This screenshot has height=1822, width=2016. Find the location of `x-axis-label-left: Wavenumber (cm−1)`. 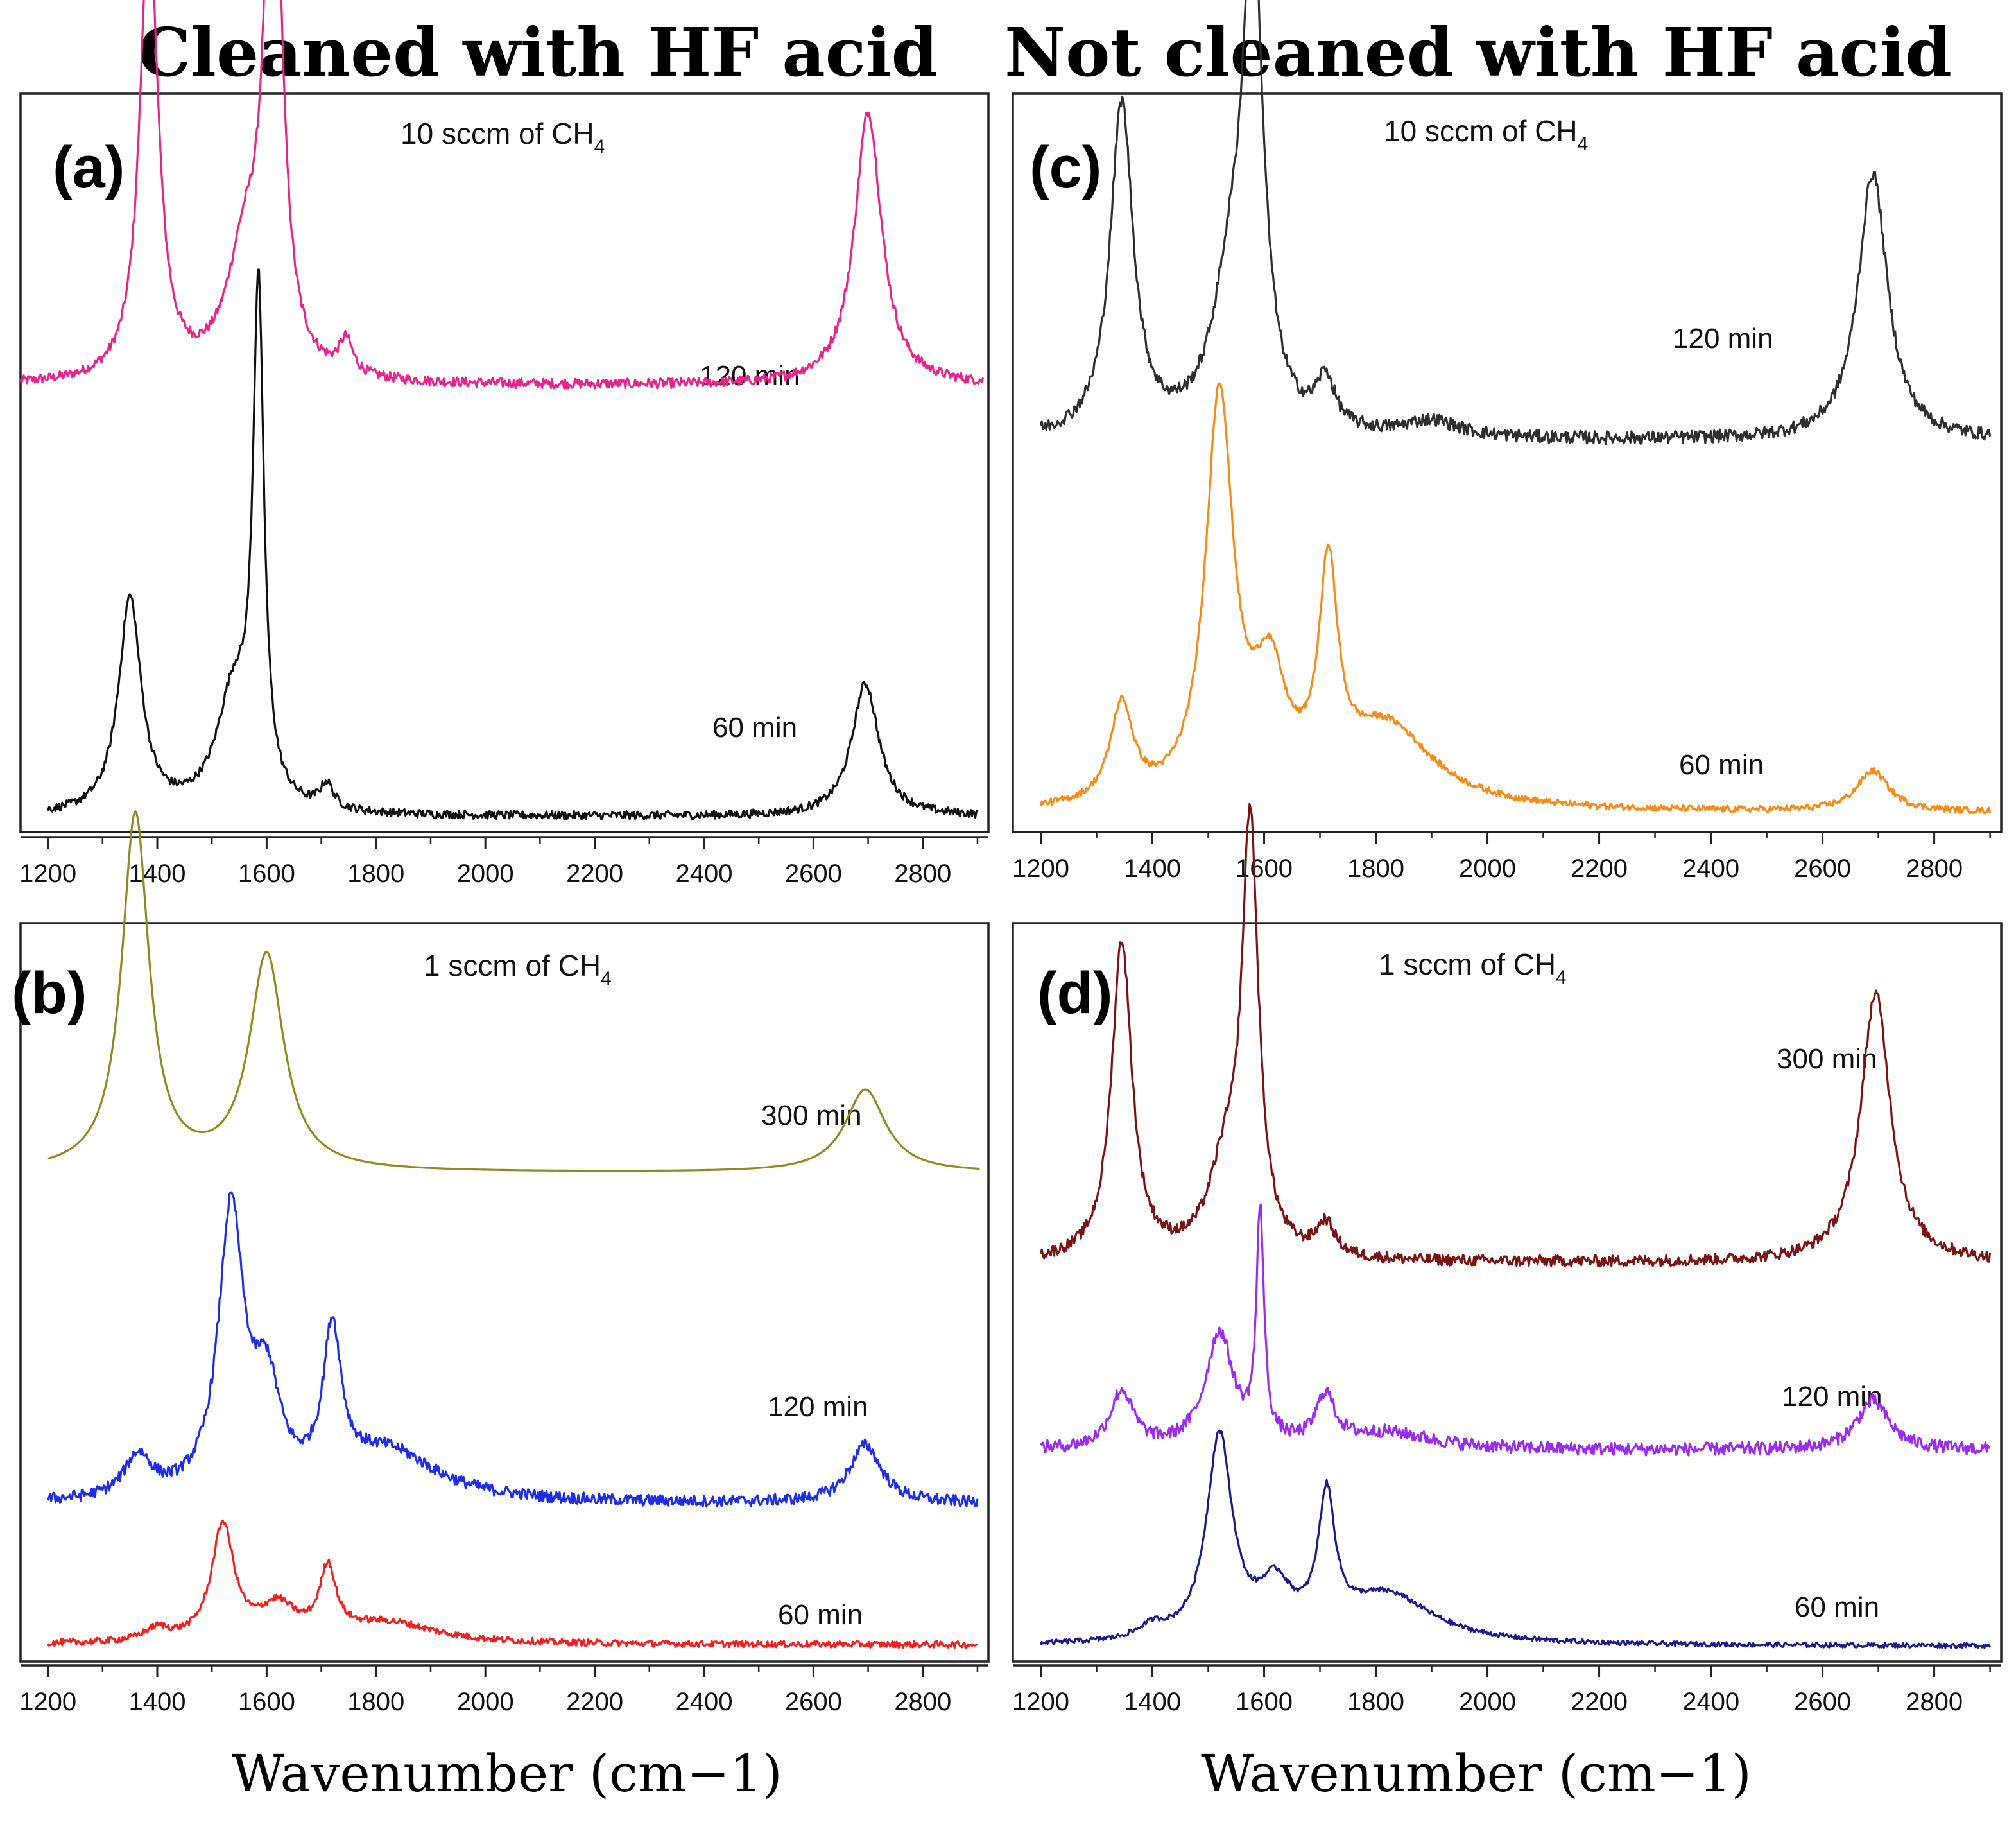

x-axis-label-left: Wavenumber (cm−1) is located at coordinates (507, 1773).